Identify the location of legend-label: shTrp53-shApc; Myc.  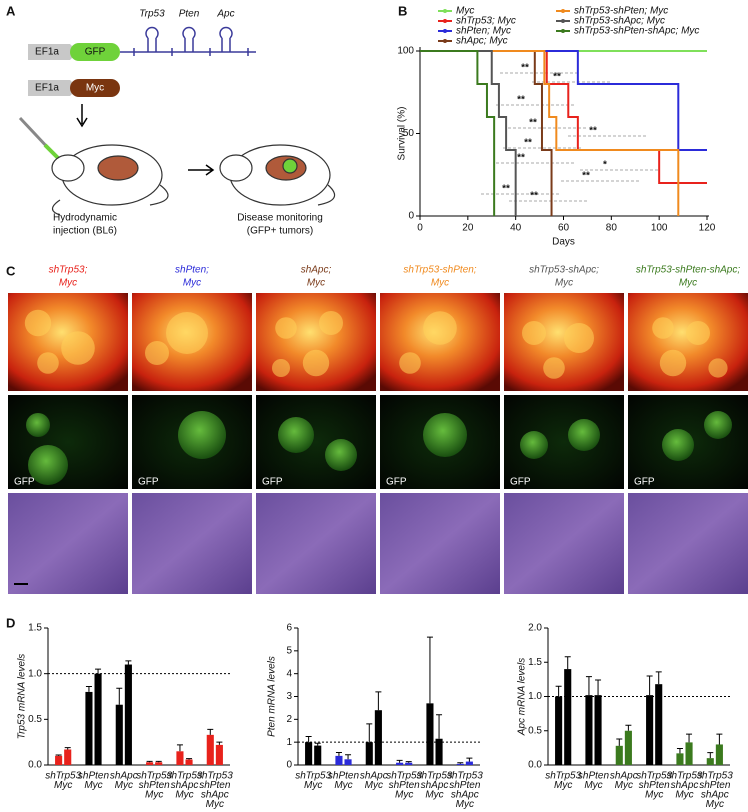
(619, 21).